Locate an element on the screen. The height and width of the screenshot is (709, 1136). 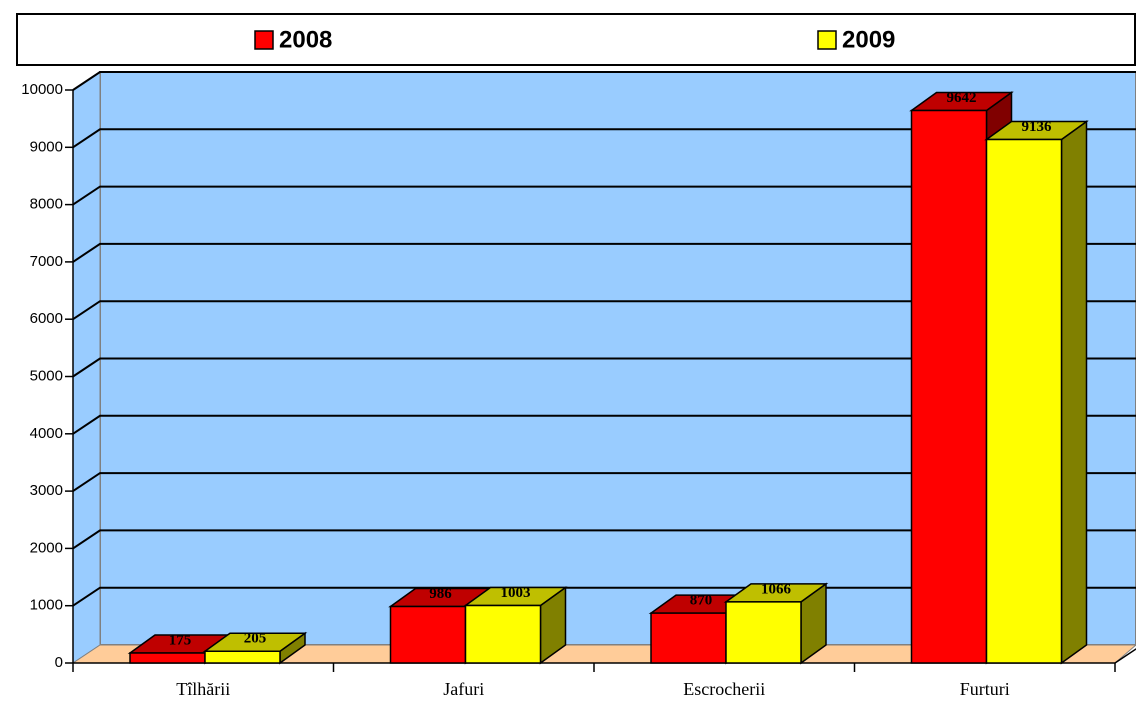
y-tick-label: 5000 is located at coordinates (46, 375).